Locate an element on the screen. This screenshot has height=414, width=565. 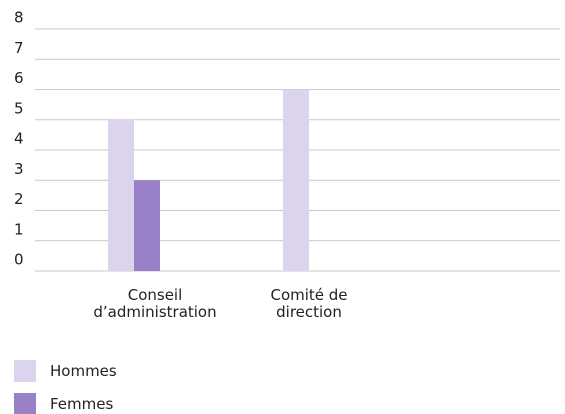
legend-label: Hommes is located at coordinates (83, 371).